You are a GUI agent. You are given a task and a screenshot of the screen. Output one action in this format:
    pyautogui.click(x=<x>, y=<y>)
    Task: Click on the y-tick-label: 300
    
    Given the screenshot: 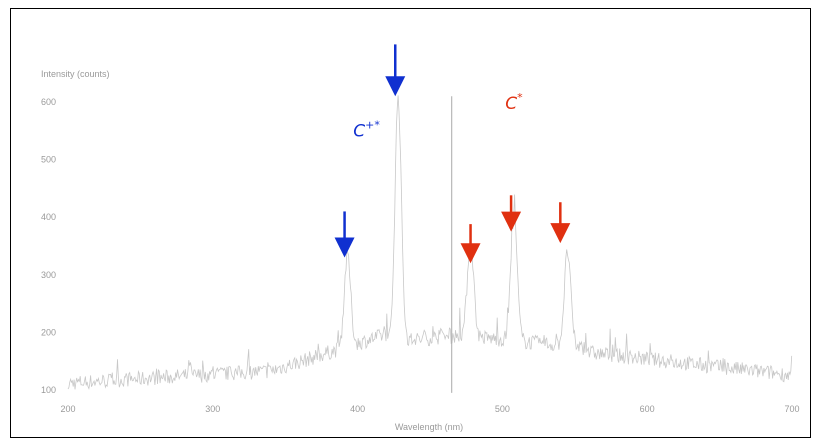 What is the action you would take?
    pyautogui.click(x=48, y=275)
    